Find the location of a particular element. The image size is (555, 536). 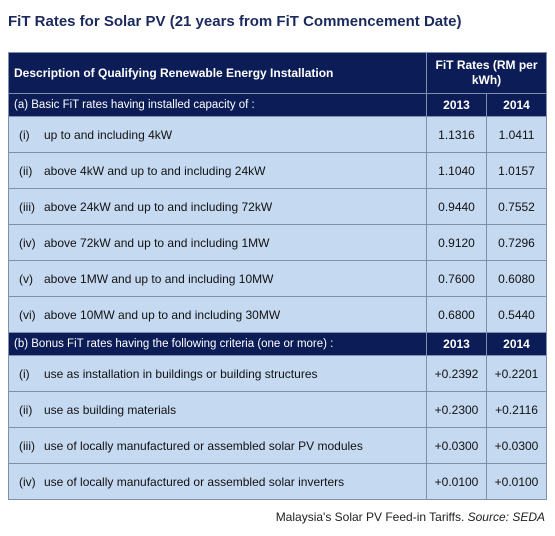

rate-2014: 0.7552 is located at coordinates (516, 206).